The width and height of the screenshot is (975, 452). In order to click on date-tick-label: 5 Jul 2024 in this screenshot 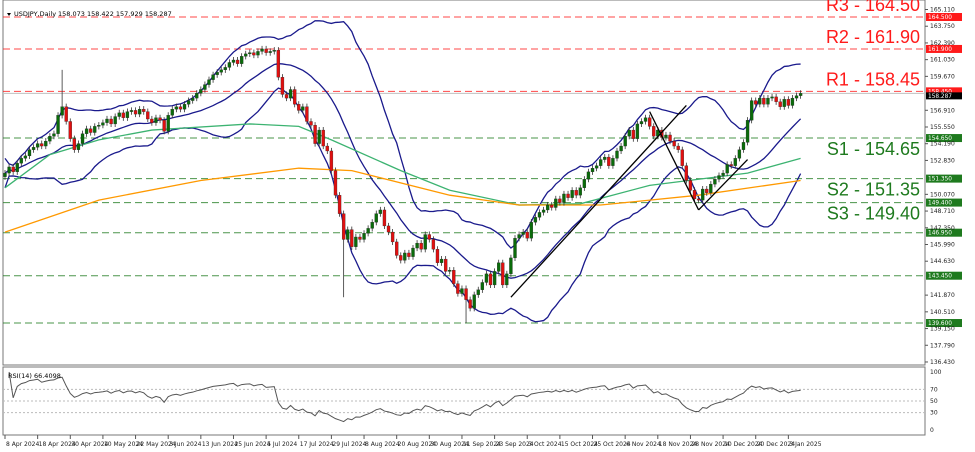, I will do `click(282, 444)`.